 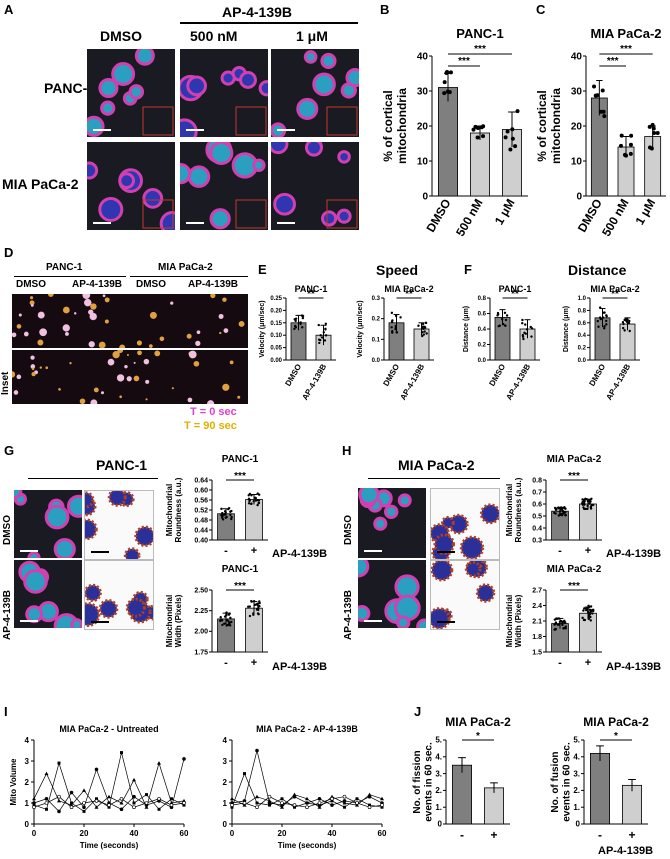 I want to click on y-axis-label: No. of fusion, so click(x=555, y=781).